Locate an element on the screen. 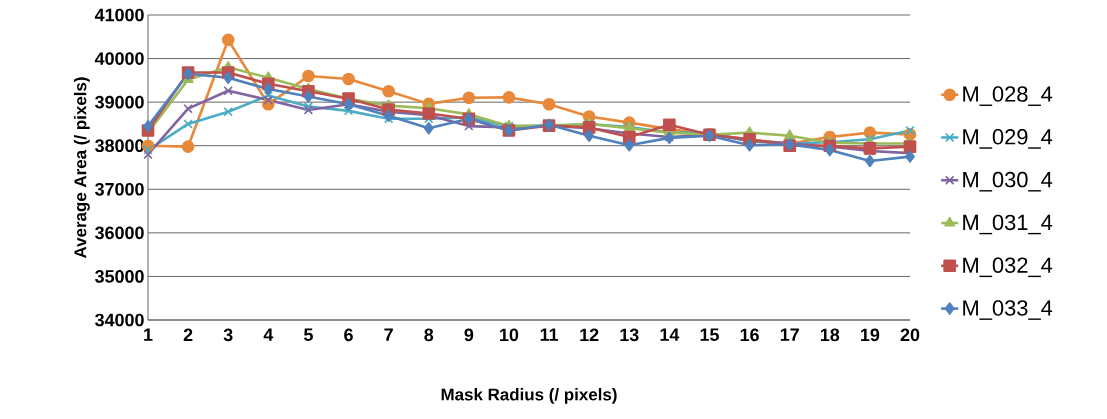  y-tick-label: 34000 is located at coordinates (119, 320).